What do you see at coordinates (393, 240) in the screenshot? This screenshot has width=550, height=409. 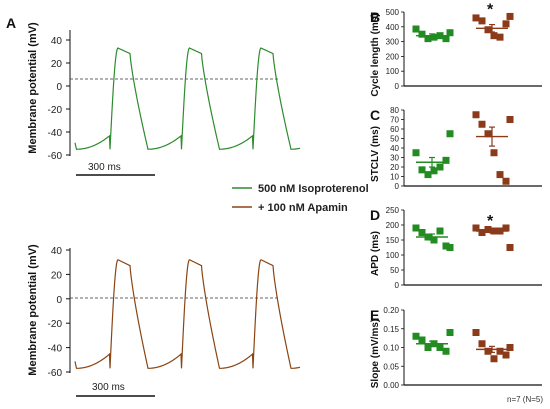 I see `panel-d-ytick-label: 150` at bounding box center [393, 240].